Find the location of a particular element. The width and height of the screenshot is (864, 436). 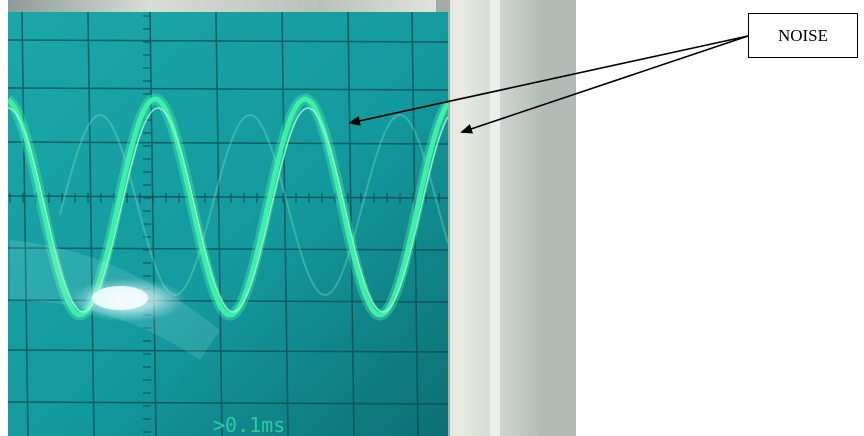

screen-reflection is located at coordinates (115, 300).